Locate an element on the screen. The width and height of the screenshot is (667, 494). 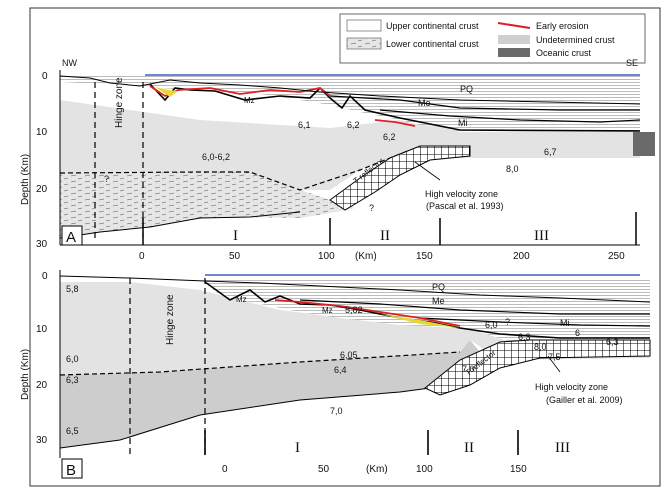
legend-undetermined-swatch is located at coordinates (514, 39).